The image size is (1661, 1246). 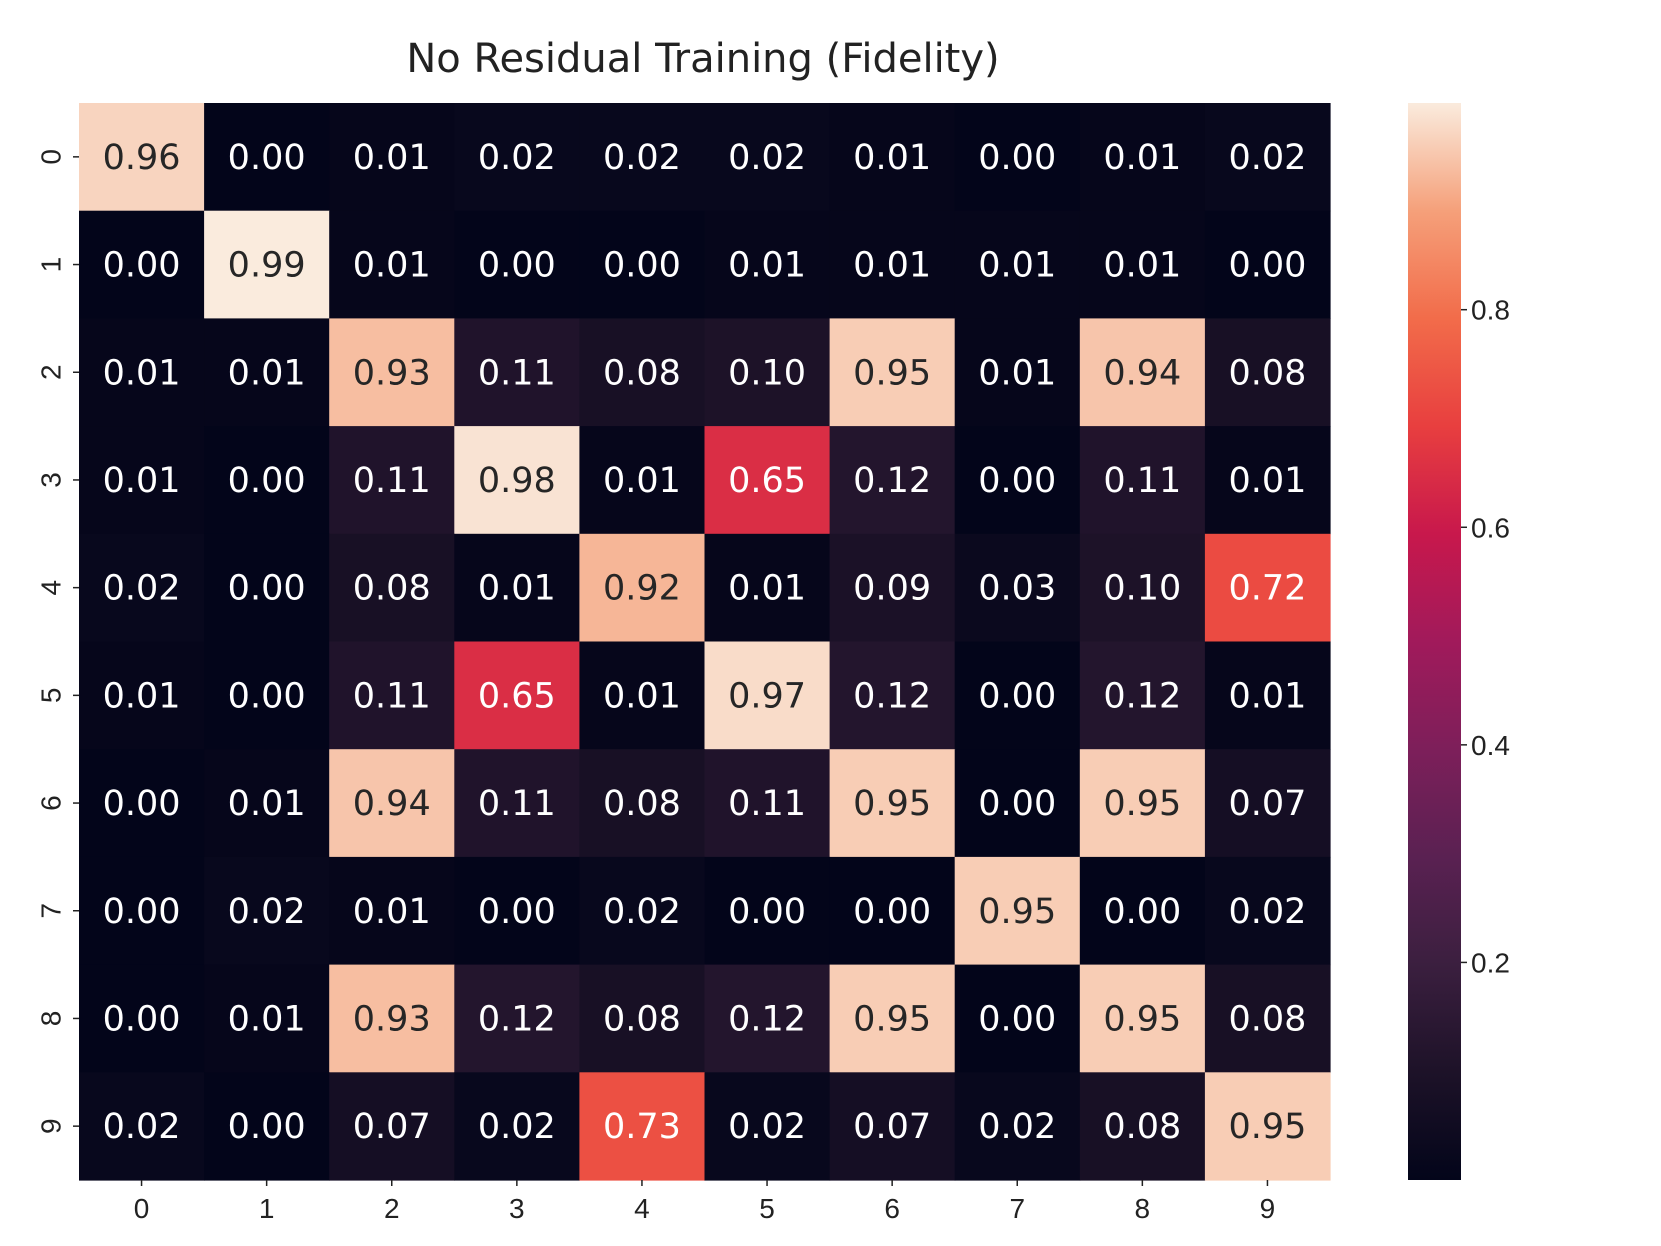 What do you see at coordinates (1017, 157) in the screenshot?
I see `heatmap-cell-r0-c7` at bounding box center [1017, 157].